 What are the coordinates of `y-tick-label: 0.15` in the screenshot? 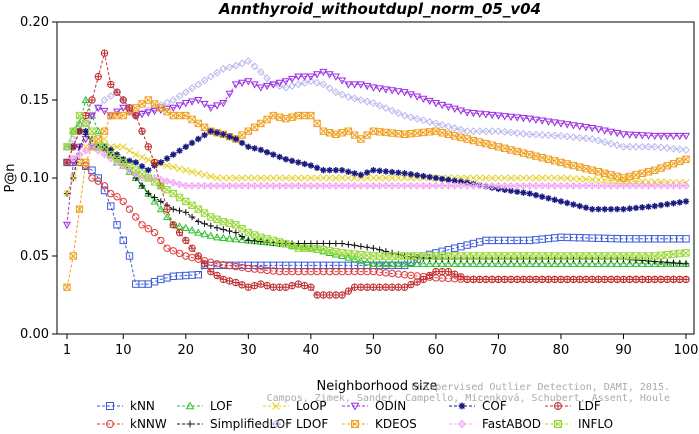 It's located at (34, 100).